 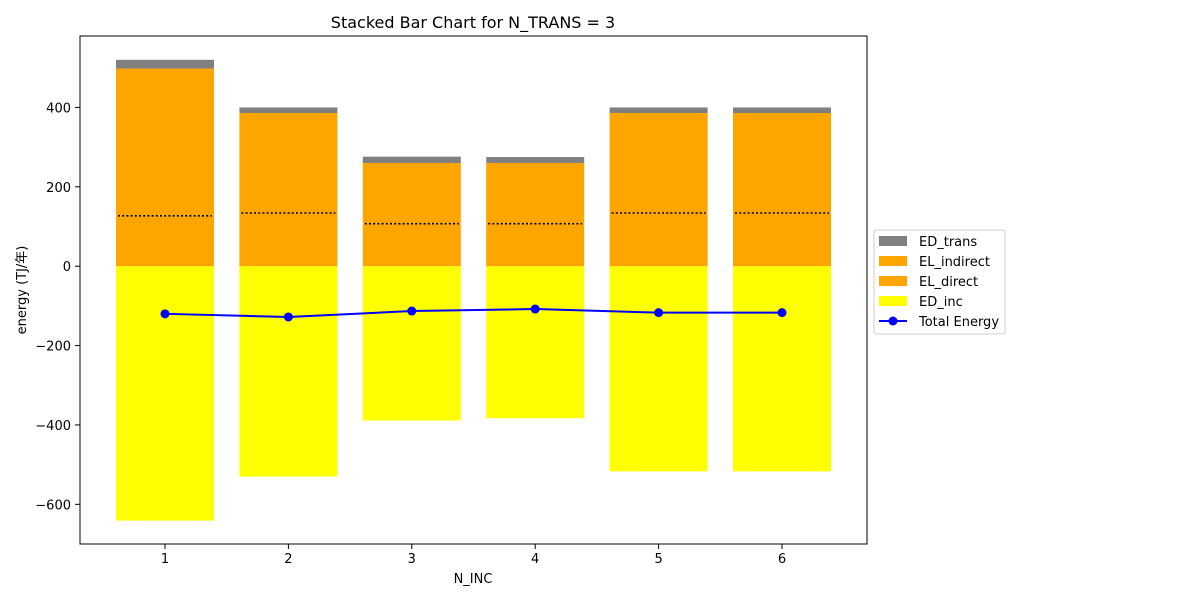 I want to click on legend-swatch-ed-trans, so click(x=893, y=241).